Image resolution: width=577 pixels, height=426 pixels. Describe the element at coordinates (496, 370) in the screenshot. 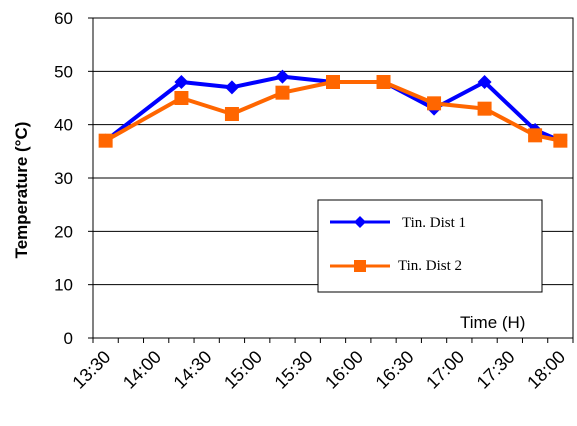

I see `x-tick-label: 17:30` at that location.